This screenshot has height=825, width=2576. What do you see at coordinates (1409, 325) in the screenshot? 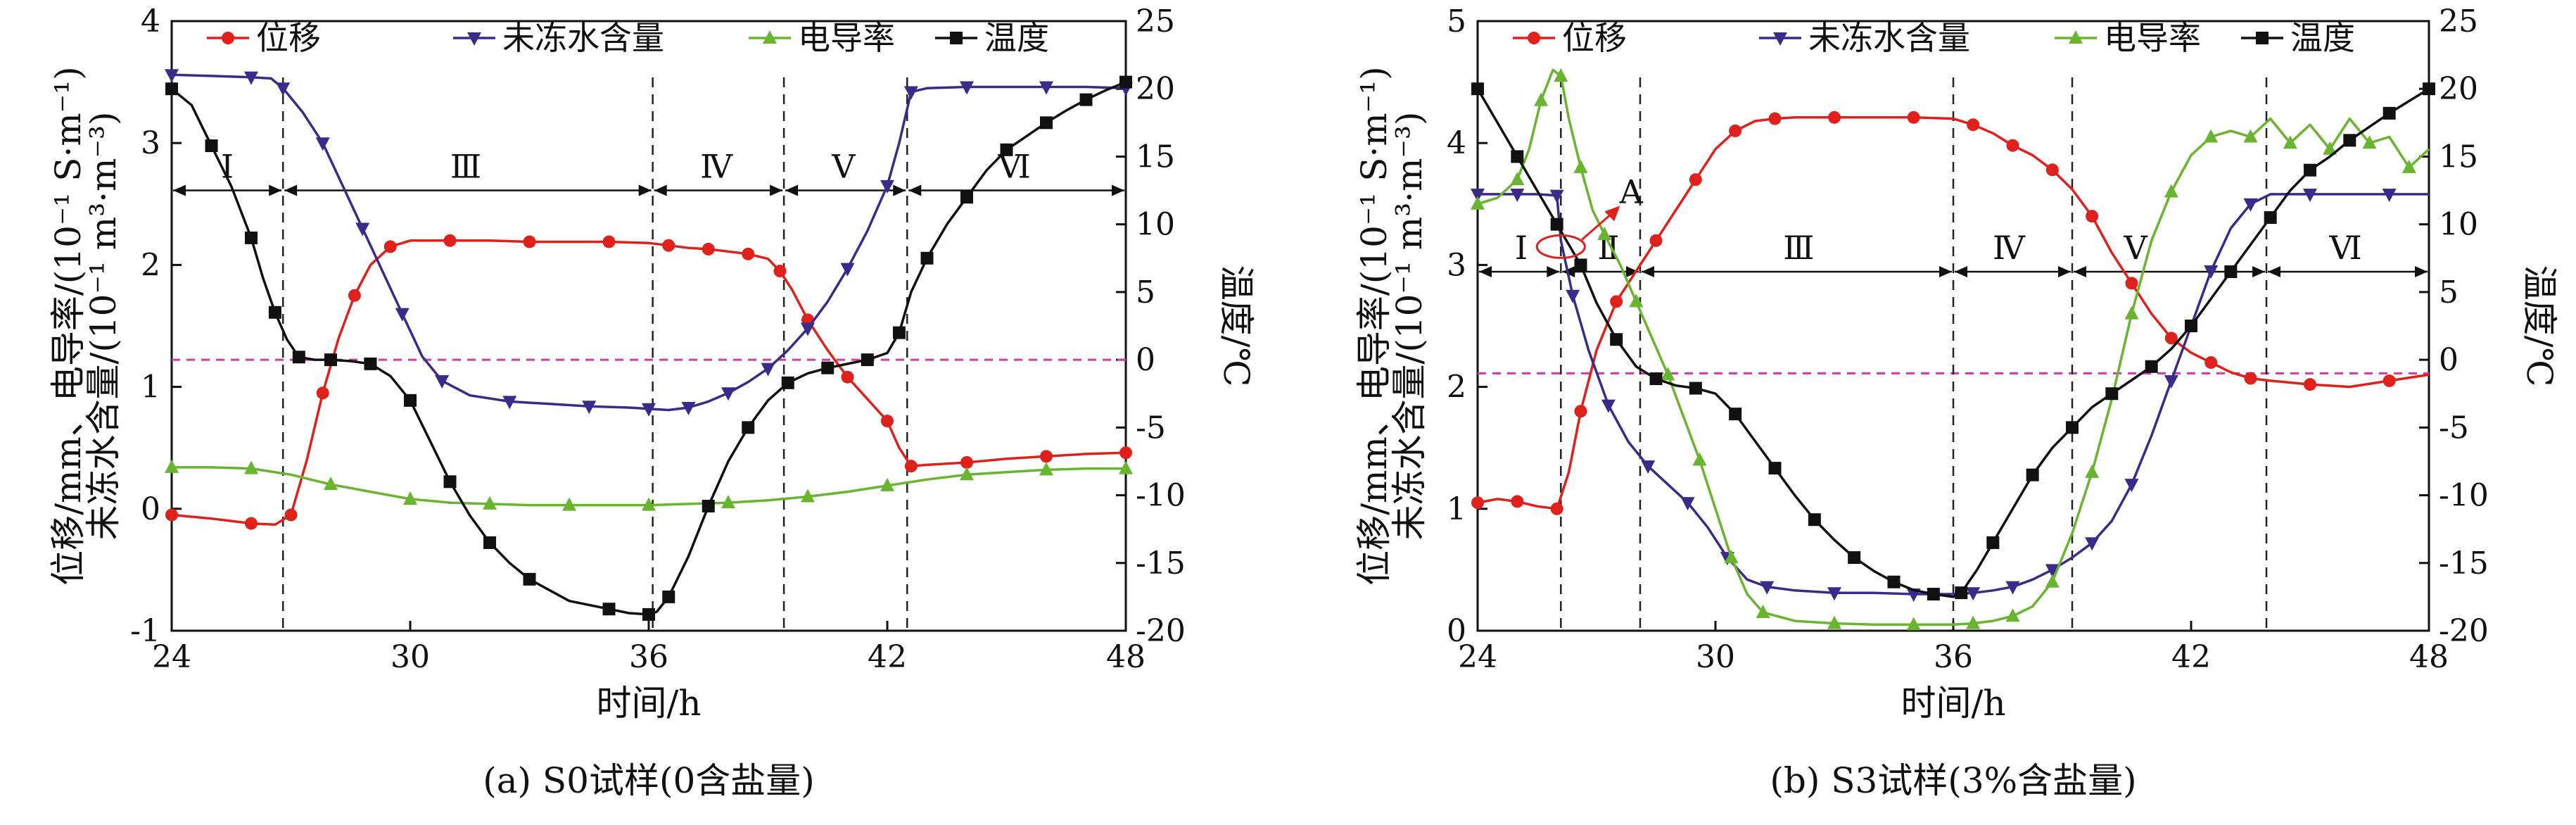
I see `y-left-axis-title-line2: 未冻水含量/(10⁻¹ m³·m⁻³)` at bounding box center [1409, 325].